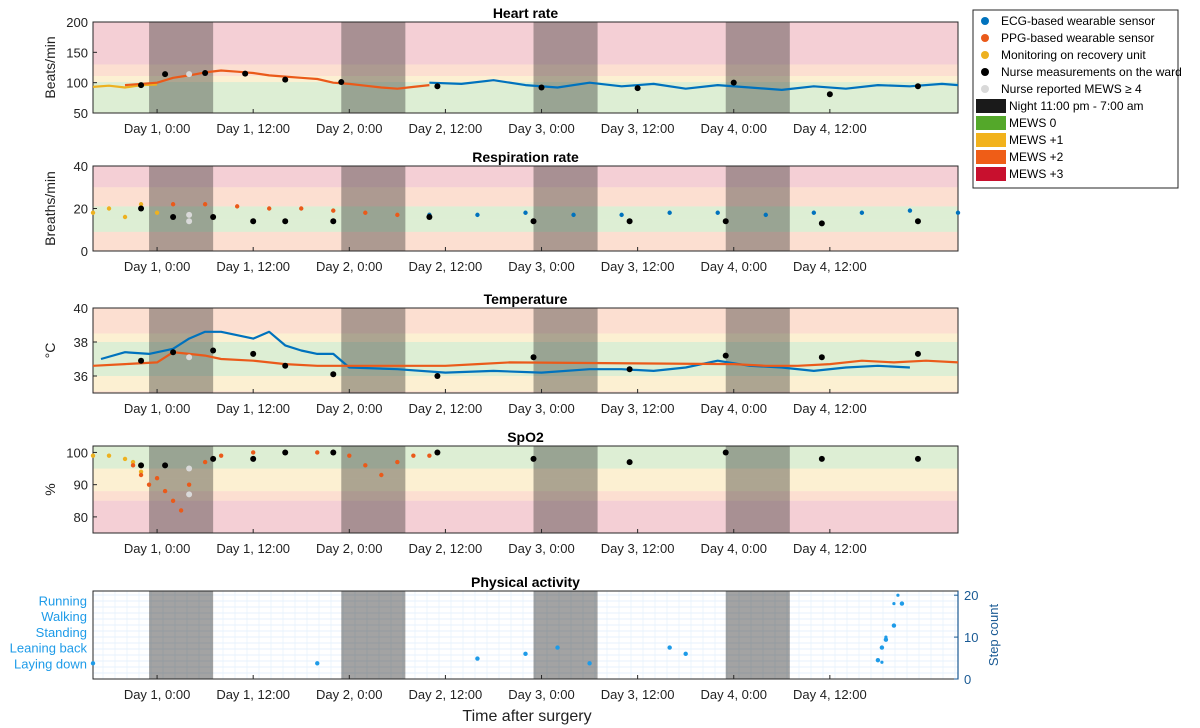 The height and width of the screenshot is (728, 1200). Describe the element at coordinates (1036, 174) in the screenshot. I see `legend-label: MEWS +3` at that location.